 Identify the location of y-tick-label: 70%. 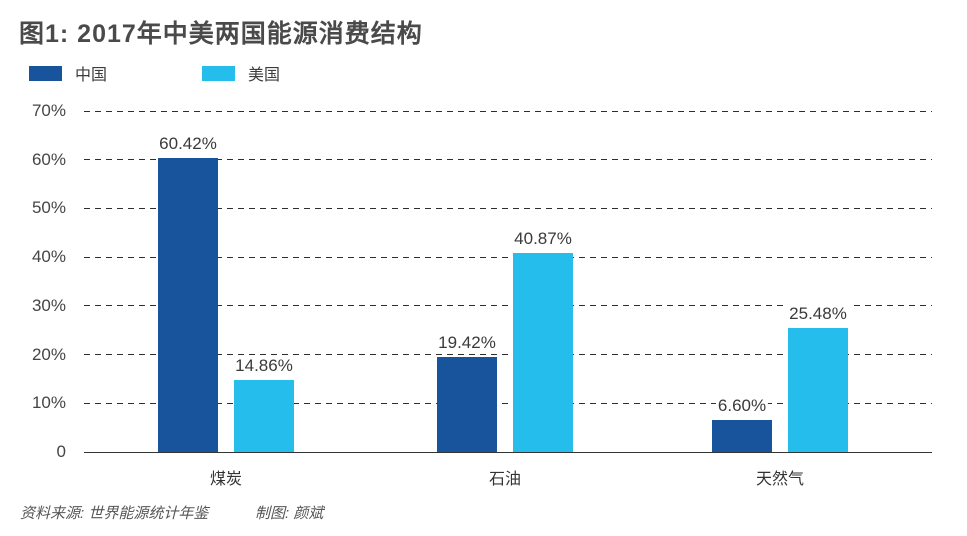
(48, 110).